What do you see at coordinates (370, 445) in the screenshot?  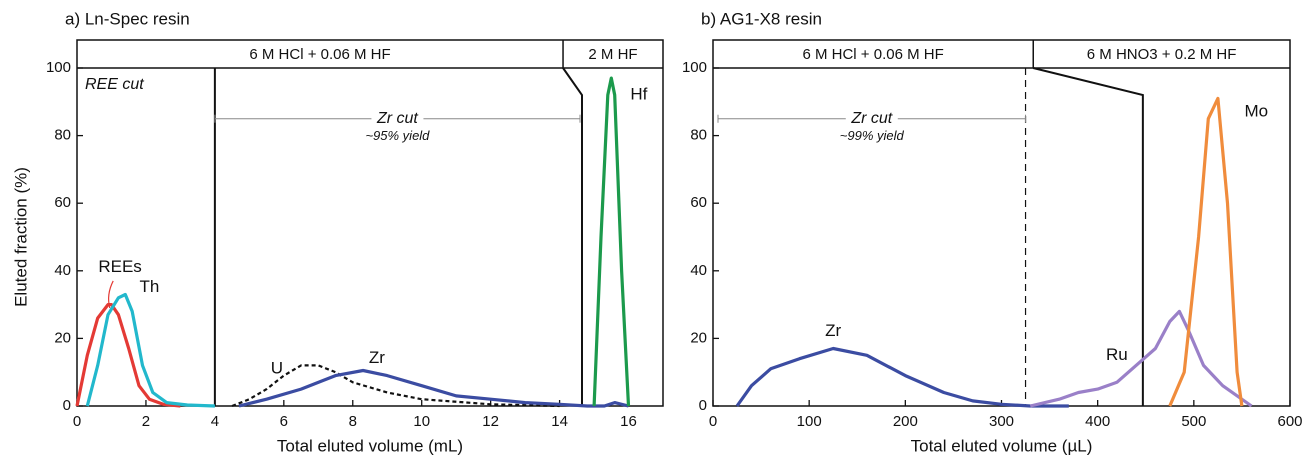 I see `x-axis-label: Total eluted volume (mL)` at bounding box center [370, 445].